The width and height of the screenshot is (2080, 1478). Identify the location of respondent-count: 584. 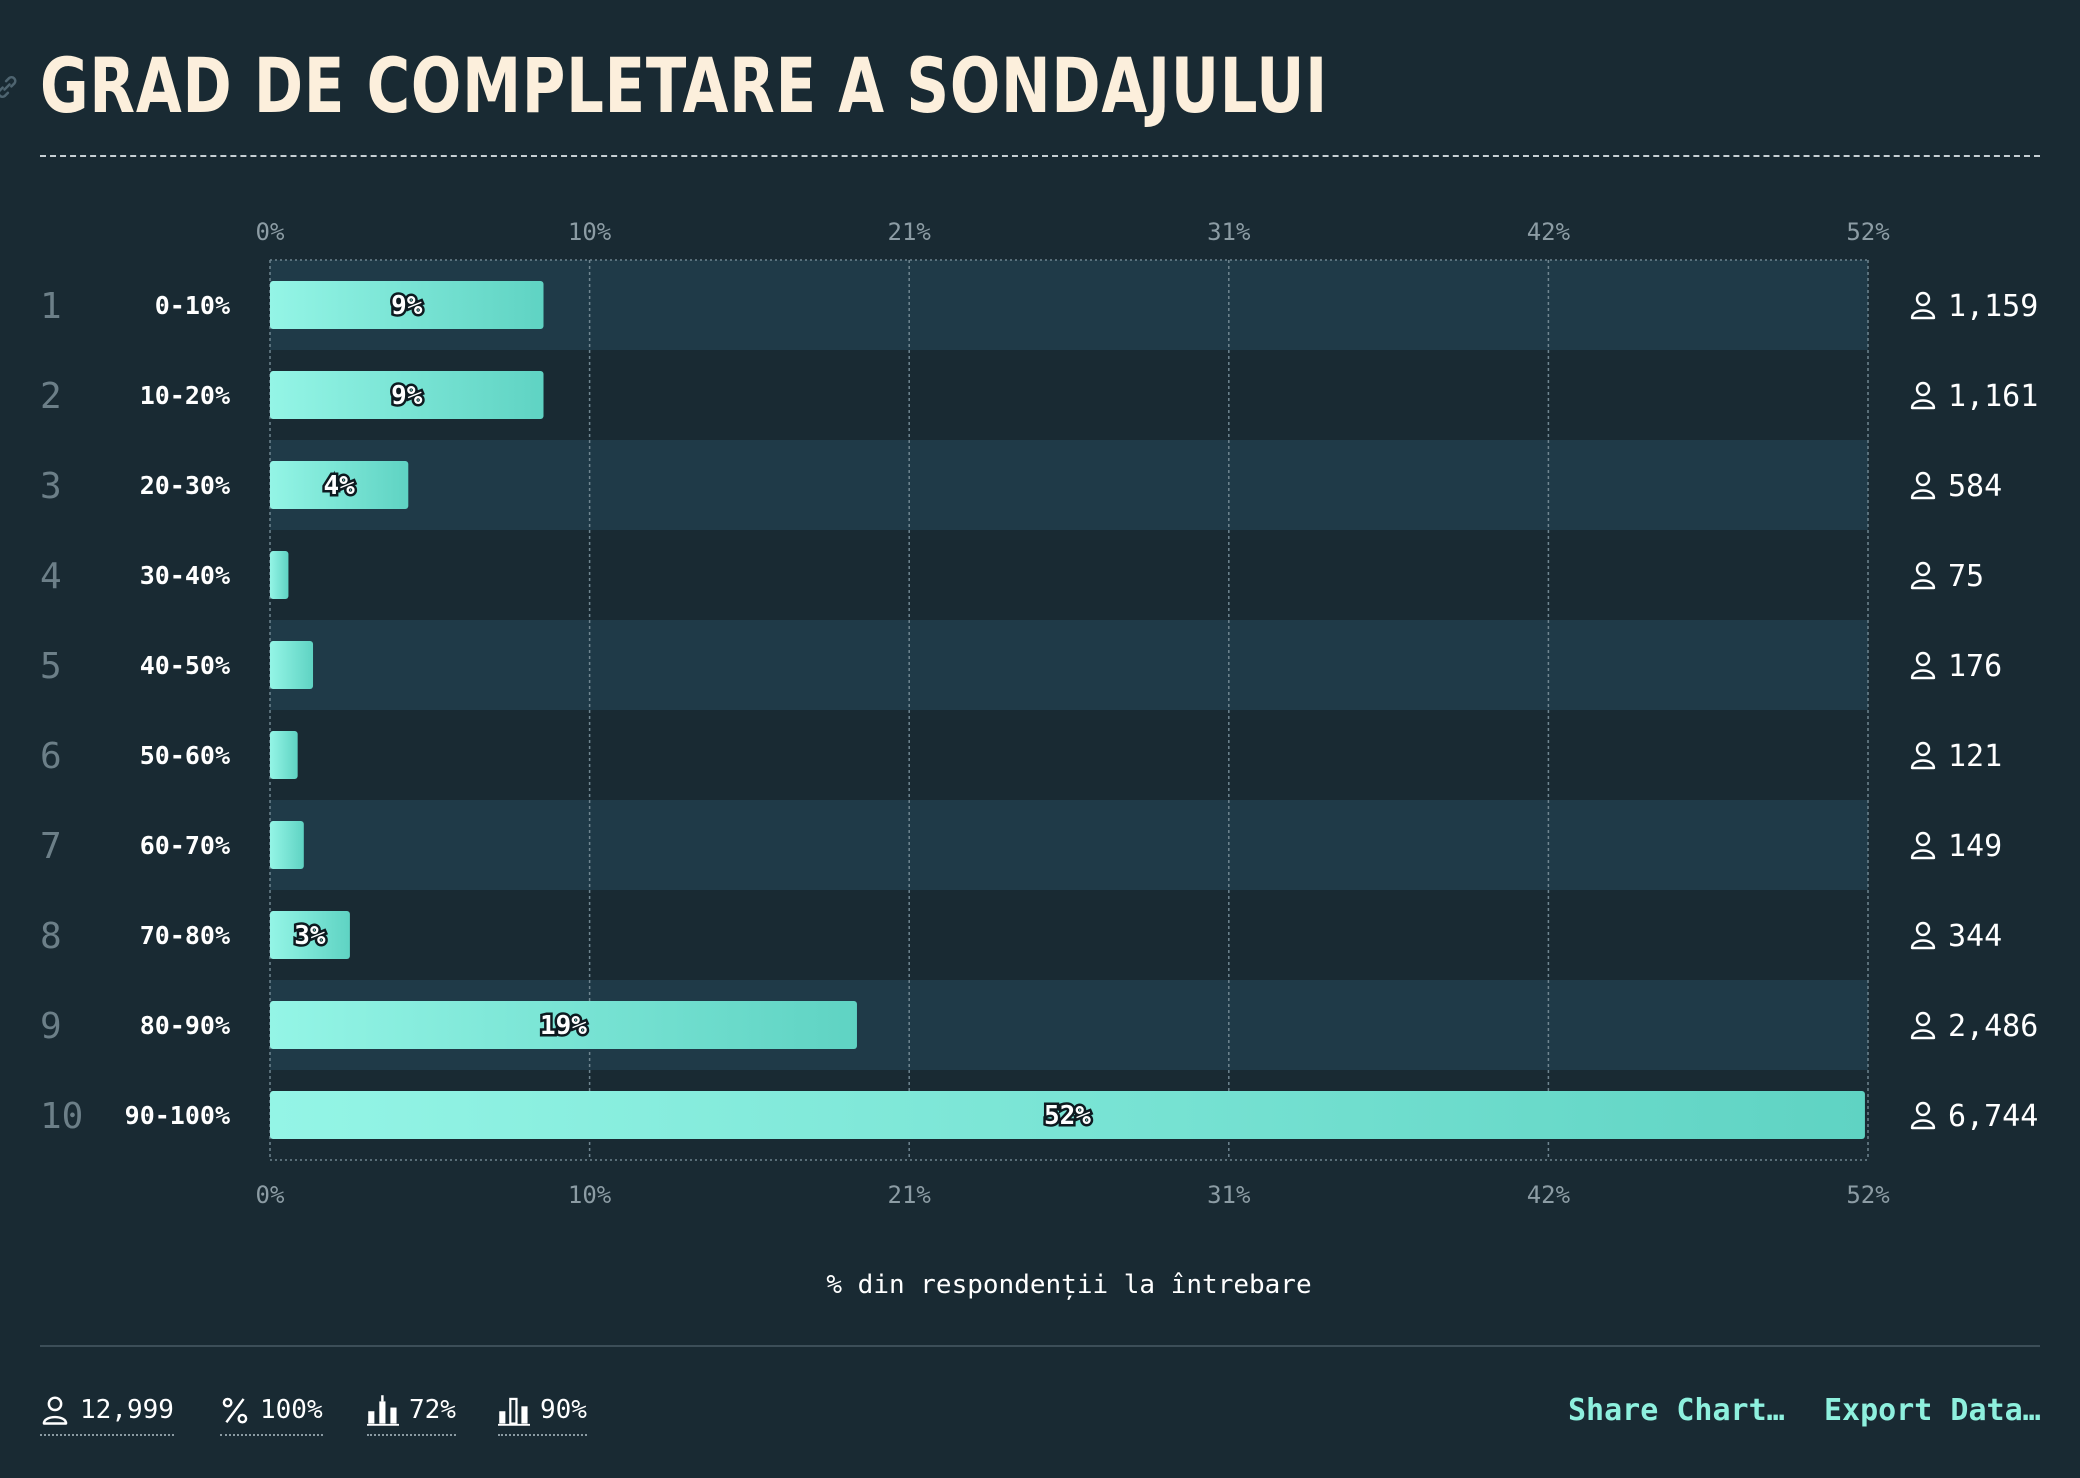
(1975, 486).